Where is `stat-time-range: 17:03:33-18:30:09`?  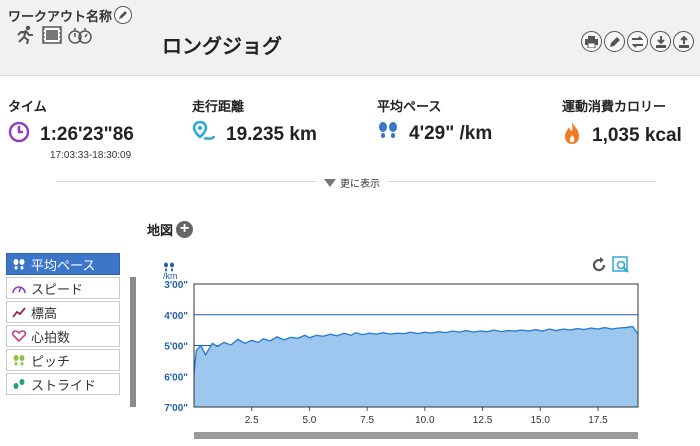
stat-time-range: 17:03:33-18:30:09 is located at coordinates (91, 155).